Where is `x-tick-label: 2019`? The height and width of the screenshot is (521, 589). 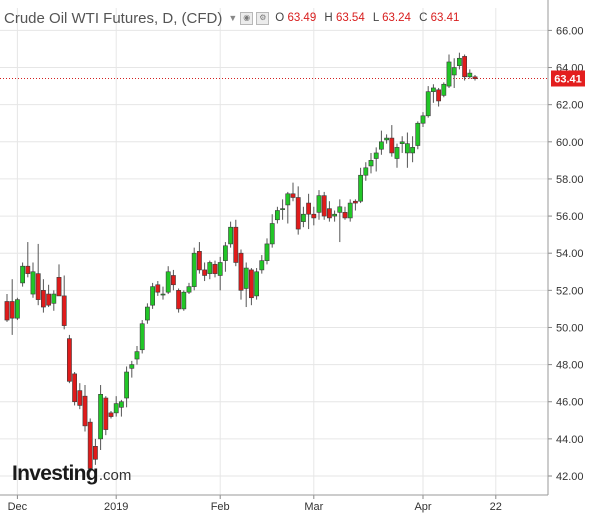 x-tick-label: 2019 is located at coordinates (116, 507).